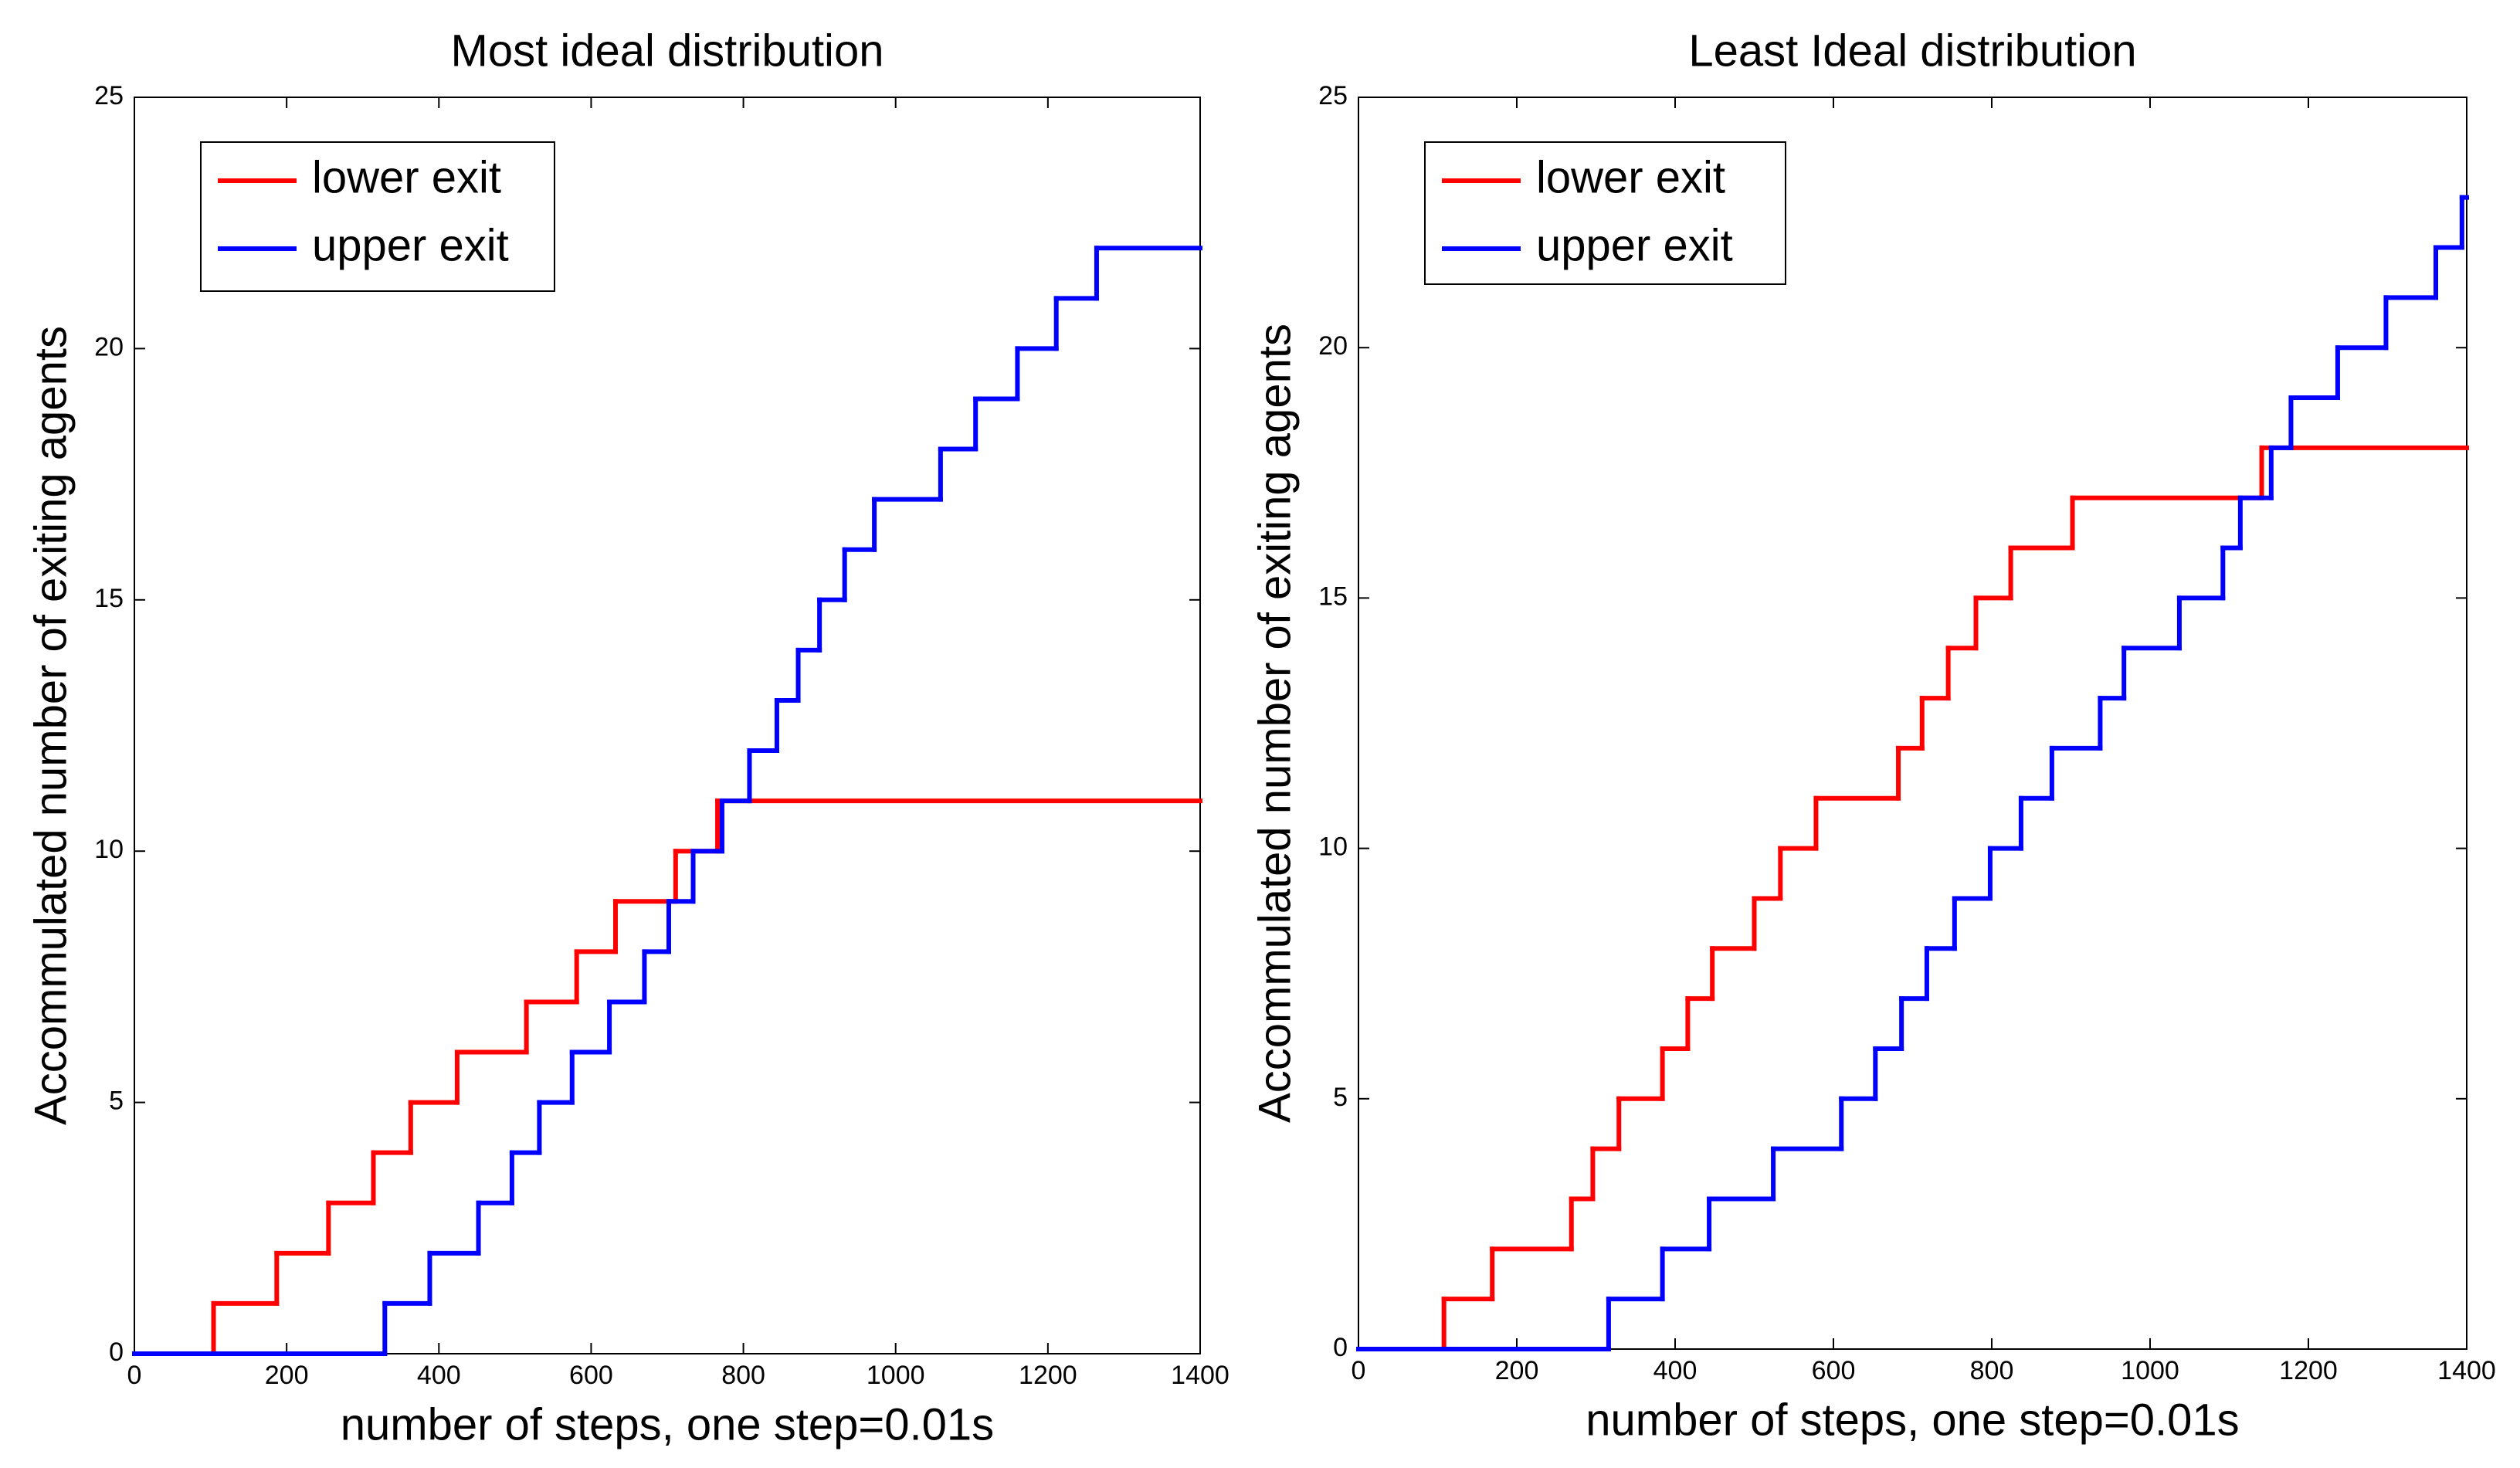 This screenshot has width=2520, height=1468. What do you see at coordinates (1912, 51) in the screenshot?
I see `chart-title: Least Ideal distribution` at bounding box center [1912, 51].